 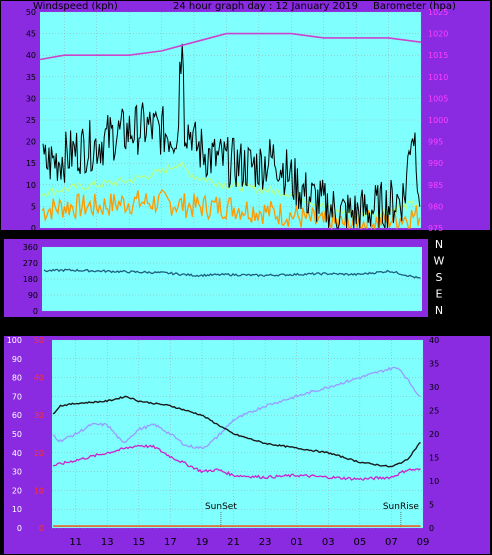 I want to click on panel3-annotations: SunSet SunRise, so click(x=312, y=515).